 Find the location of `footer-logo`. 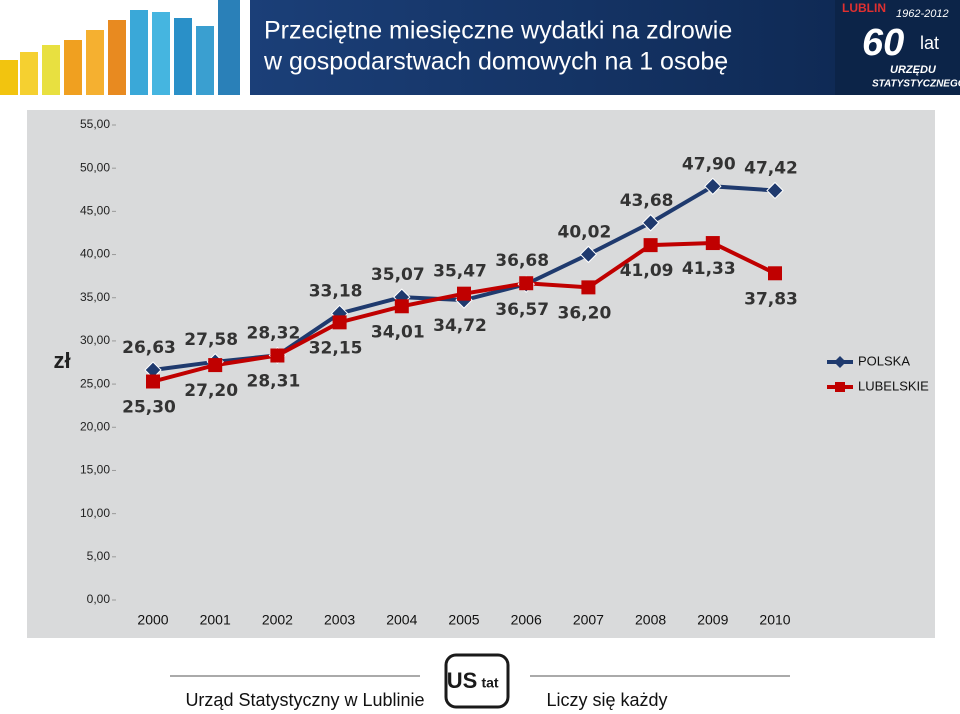

footer-logo is located at coordinates (477, 681).